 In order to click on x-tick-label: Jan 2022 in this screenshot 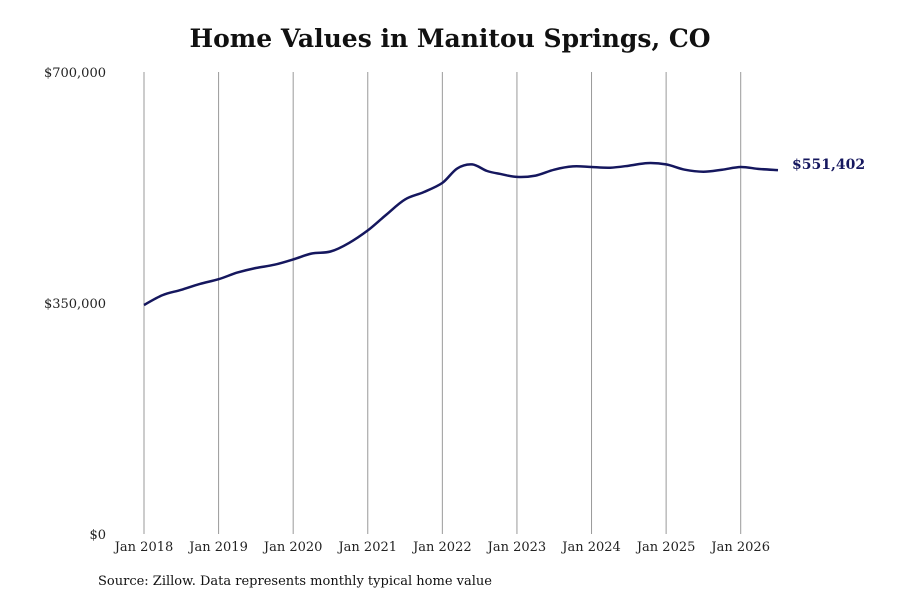, I will do `click(441, 547)`.